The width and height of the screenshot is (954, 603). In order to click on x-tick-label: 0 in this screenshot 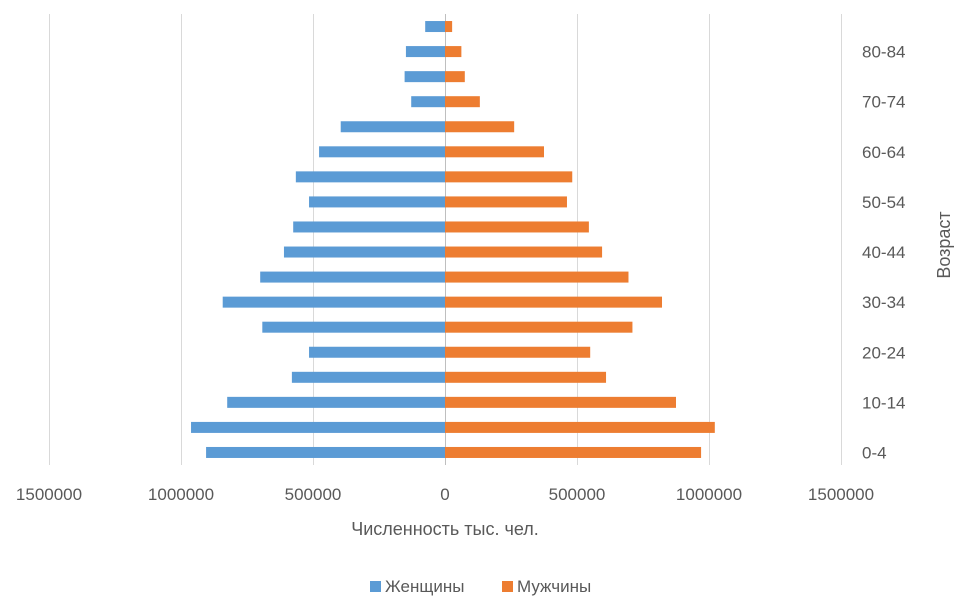, I will do `click(444, 494)`.